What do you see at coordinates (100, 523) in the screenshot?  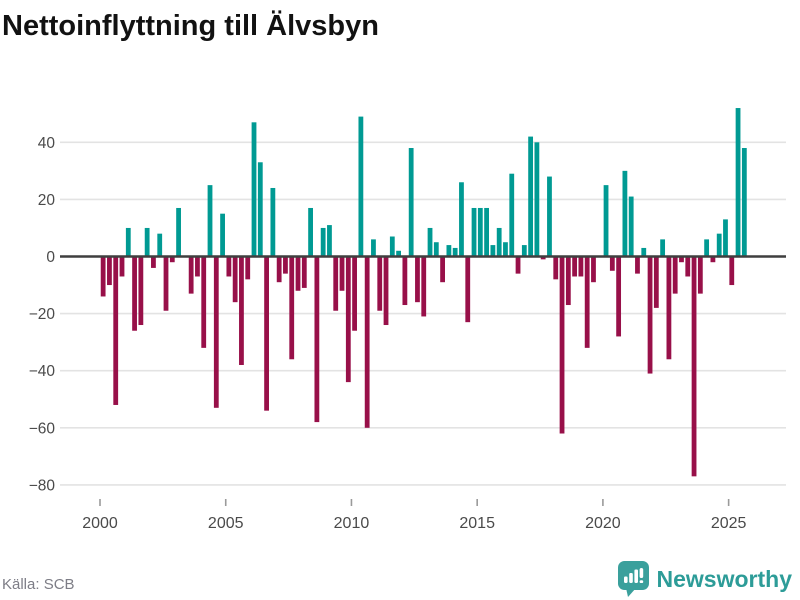 I see `x-tick-label: 2000` at bounding box center [100, 523].